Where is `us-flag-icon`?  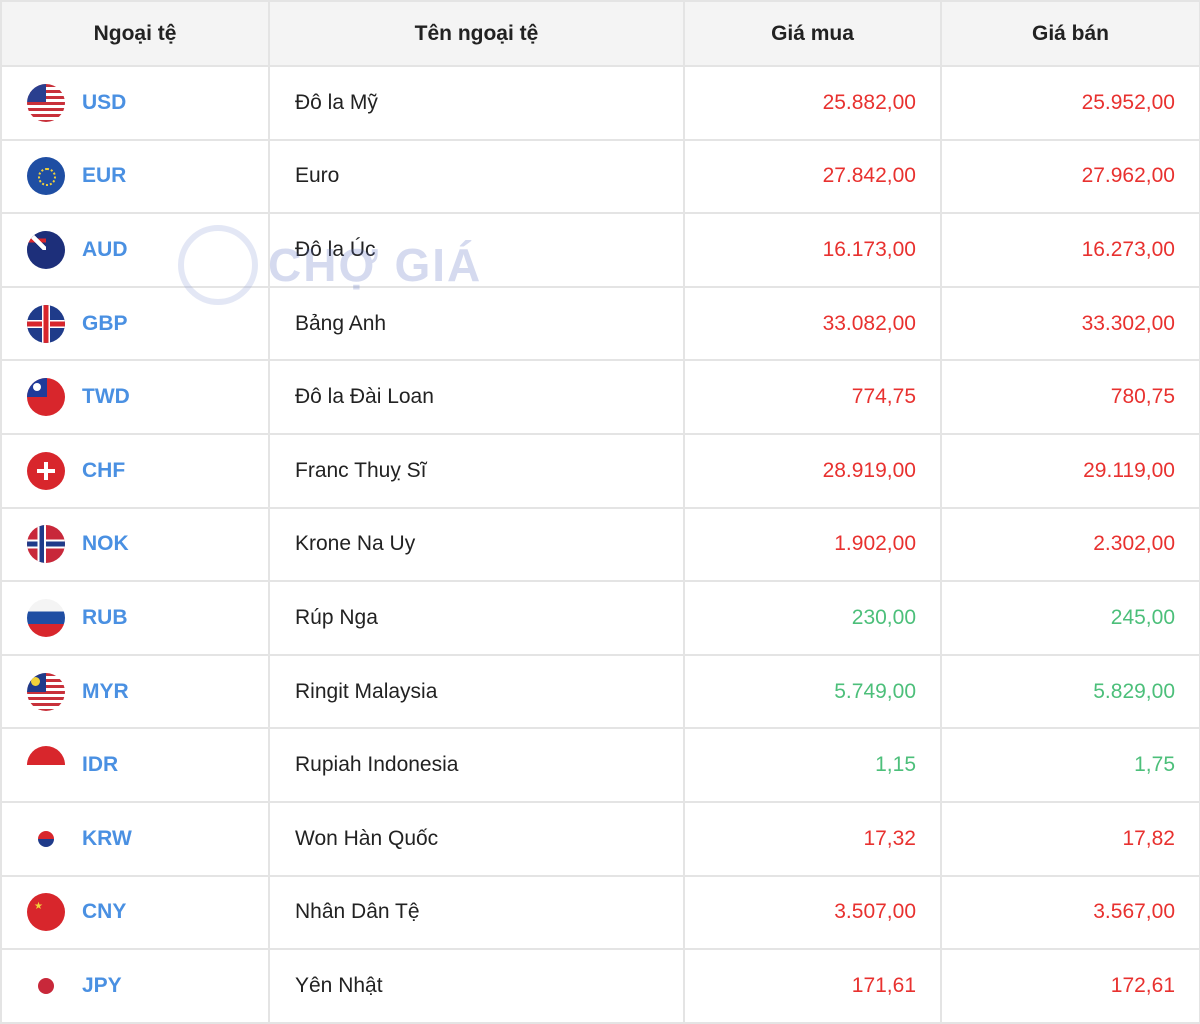 us-flag-icon is located at coordinates (46, 102).